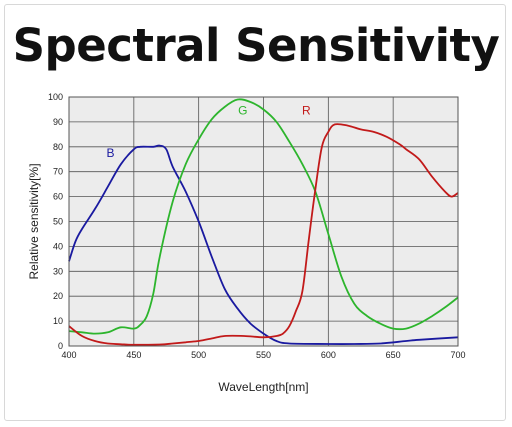  What do you see at coordinates (58, 271) in the screenshot?
I see `y-tick-label: 30` at bounding box center [58, 271].